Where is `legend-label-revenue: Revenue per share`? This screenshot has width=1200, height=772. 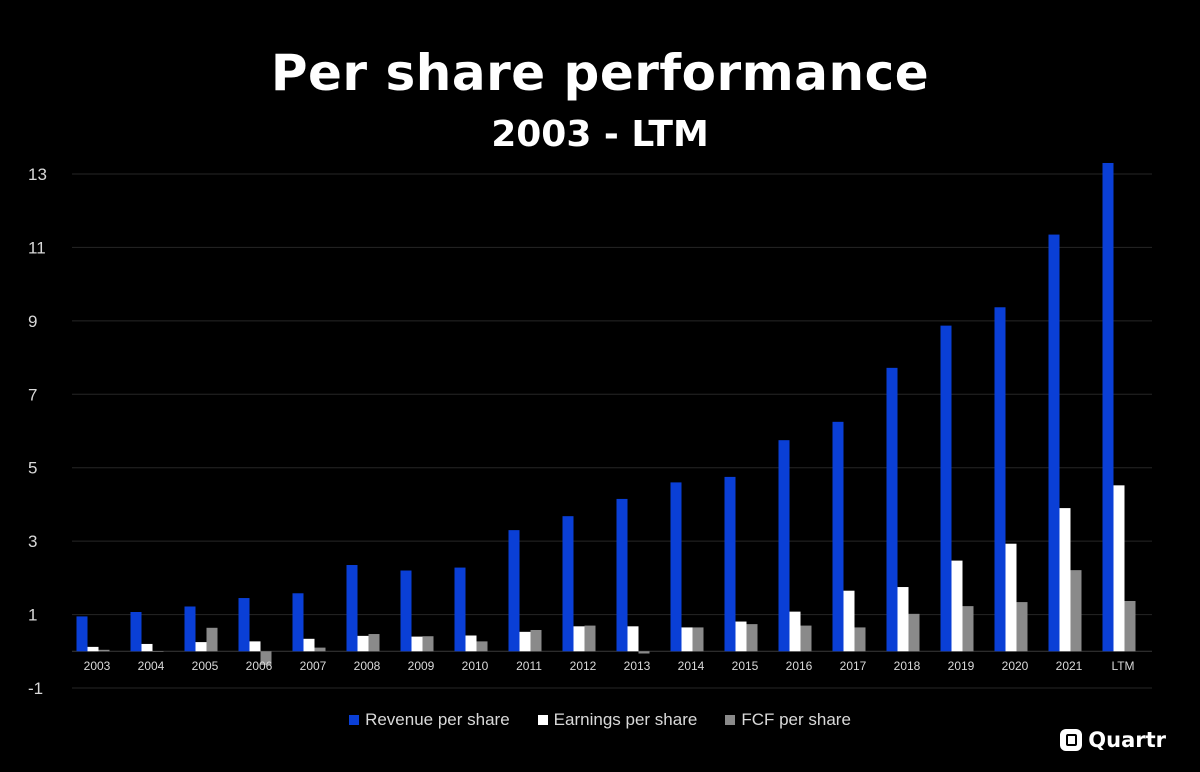
legend-label-revenue: Revenue per share is located at coordinates (437, 719).